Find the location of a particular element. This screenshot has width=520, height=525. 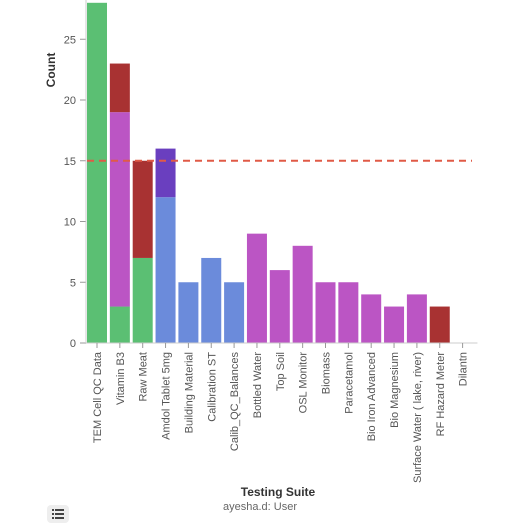

x-axis-title: Testing Suite is located at coordinates (278, 492).